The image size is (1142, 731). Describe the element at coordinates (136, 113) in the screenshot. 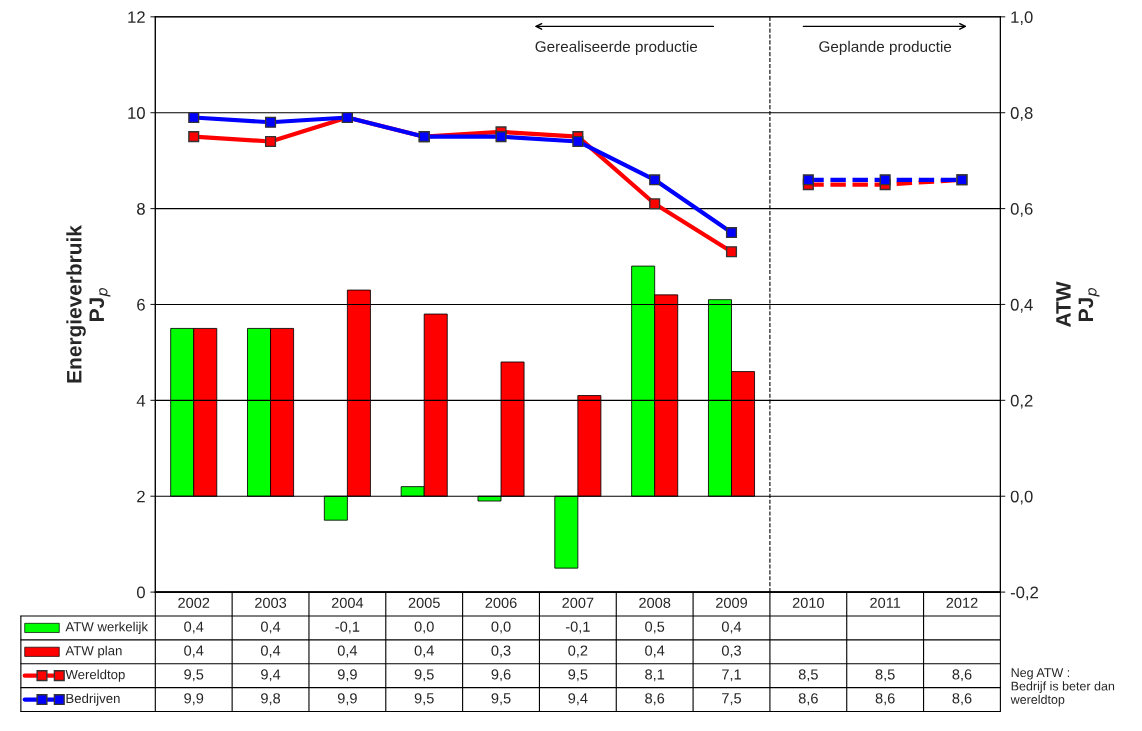

I see `y-tick-label: 10` at that location.